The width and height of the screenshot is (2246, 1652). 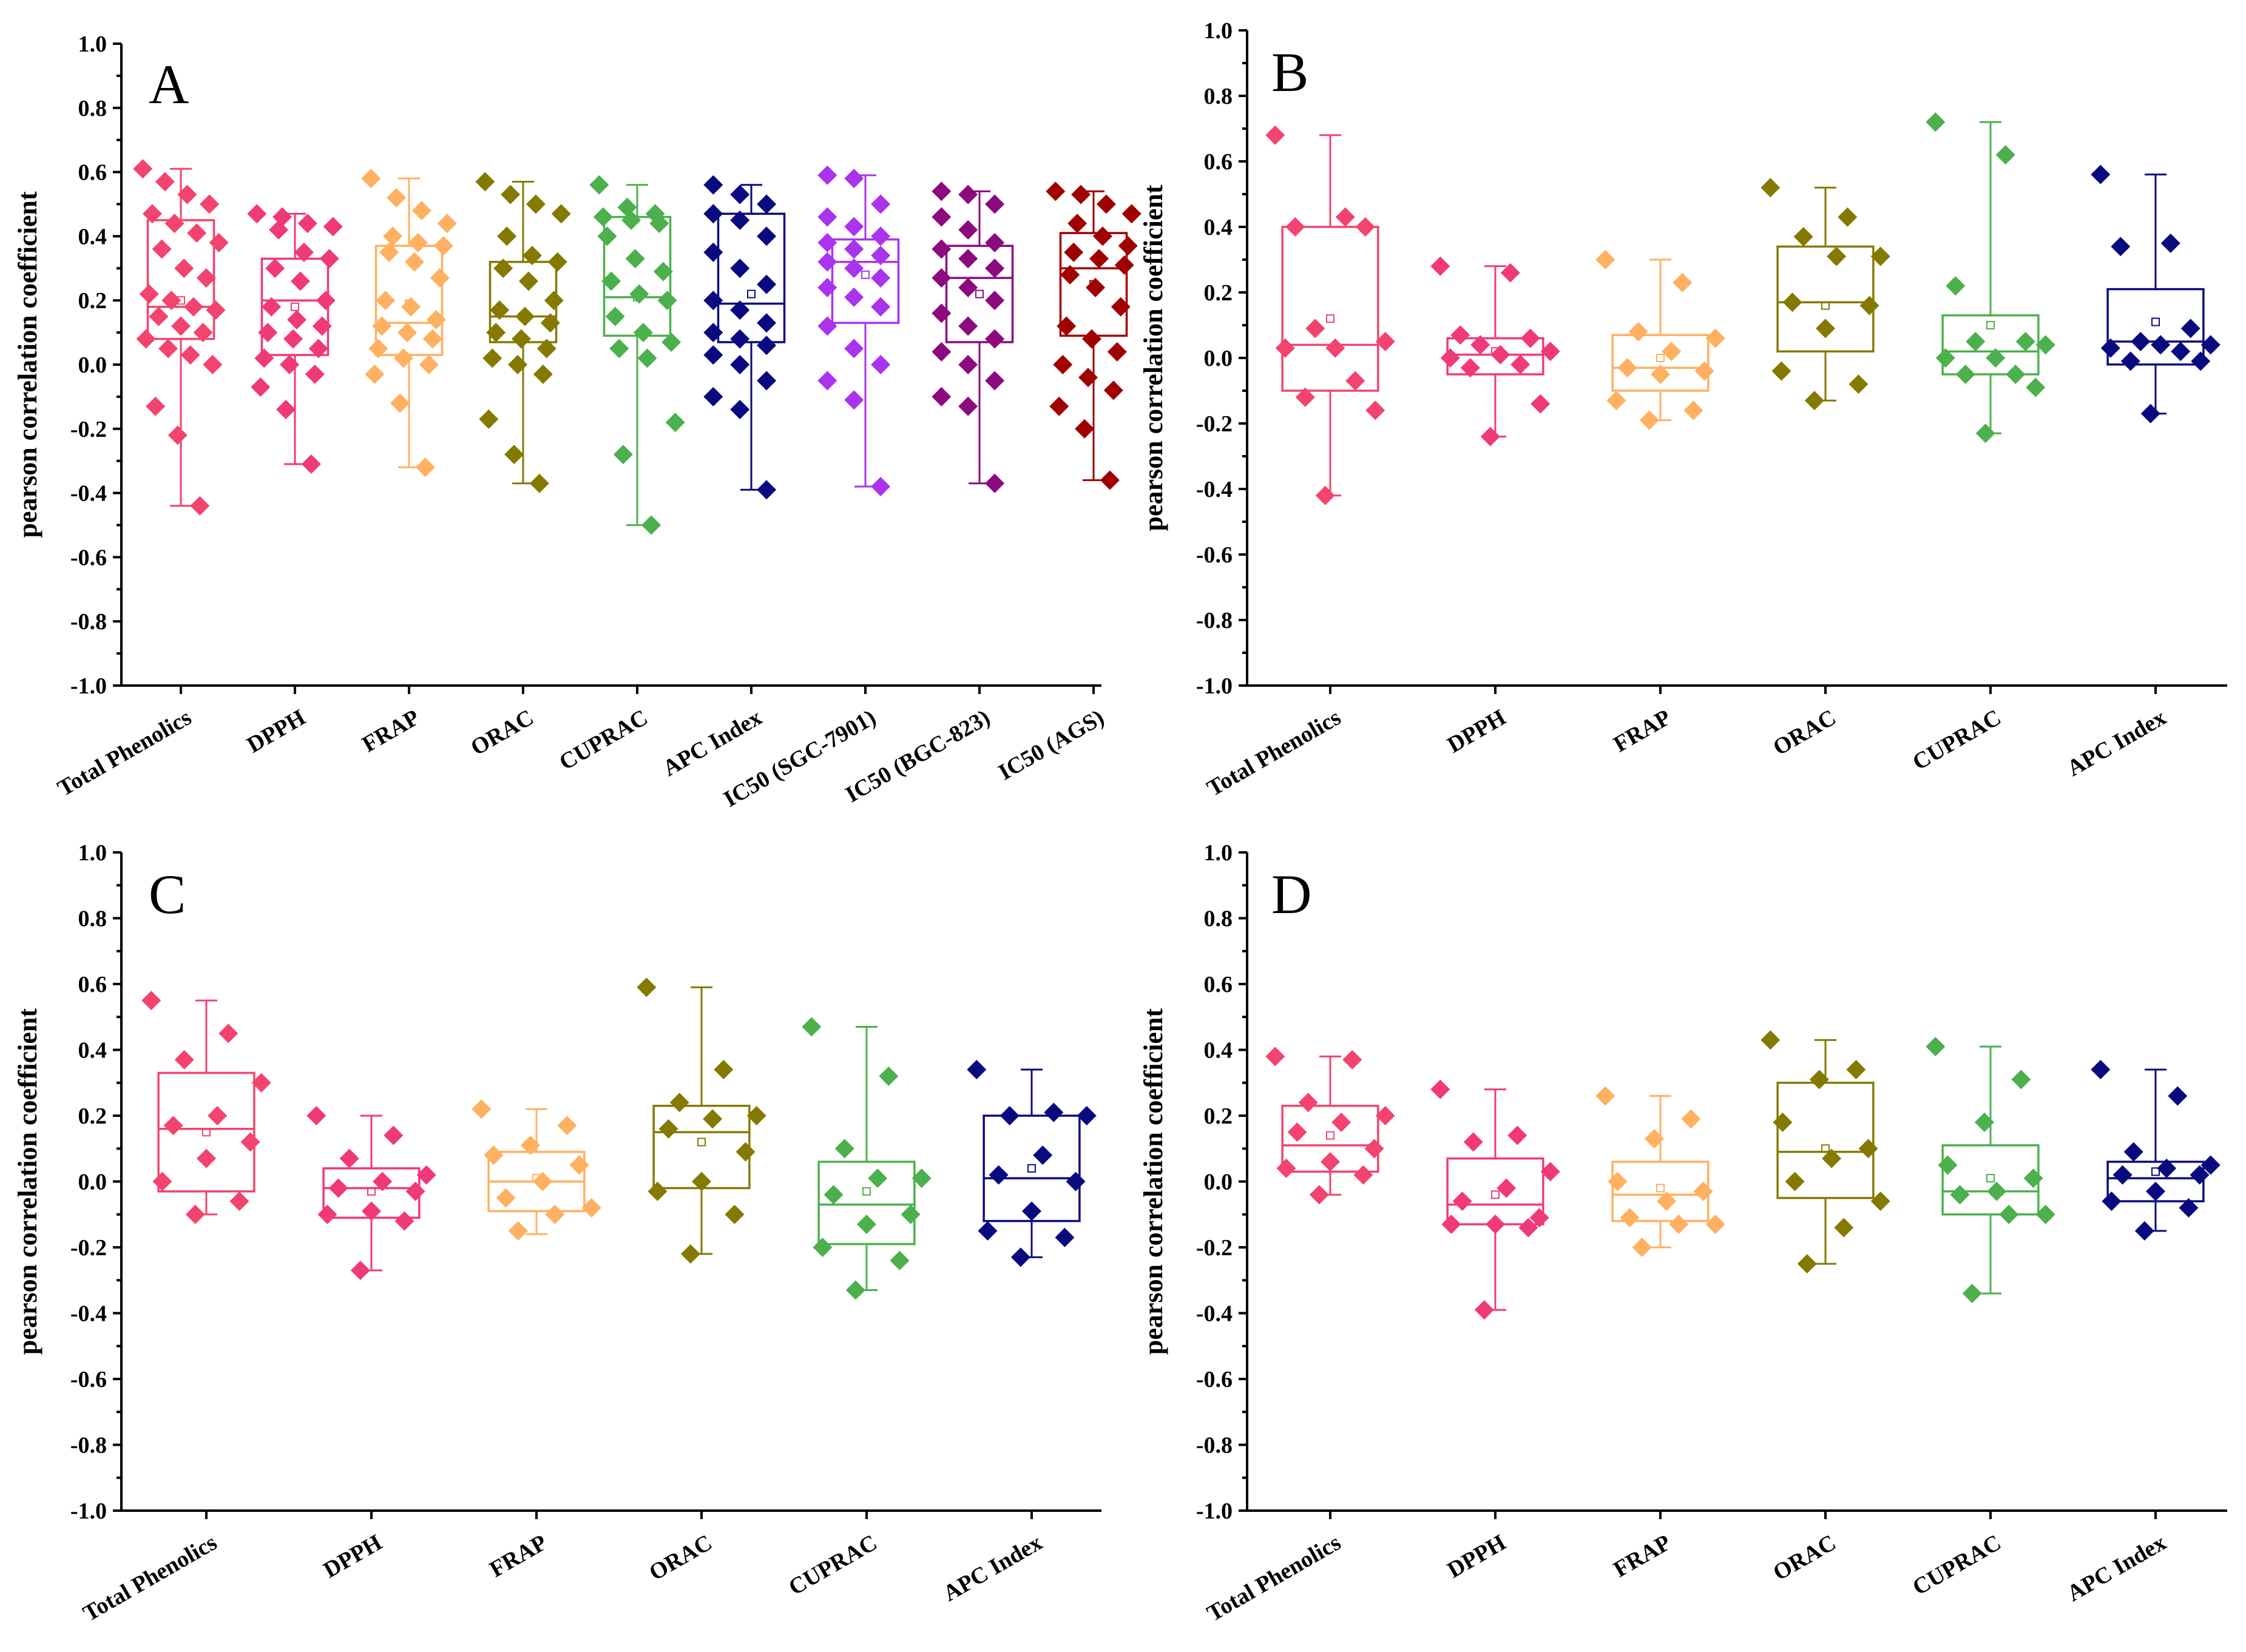 What do you see at coordinates (175, 1309) in the screenshot?
I see `box-group-0: Total Phenolics` at bounding box center [175, 1309].